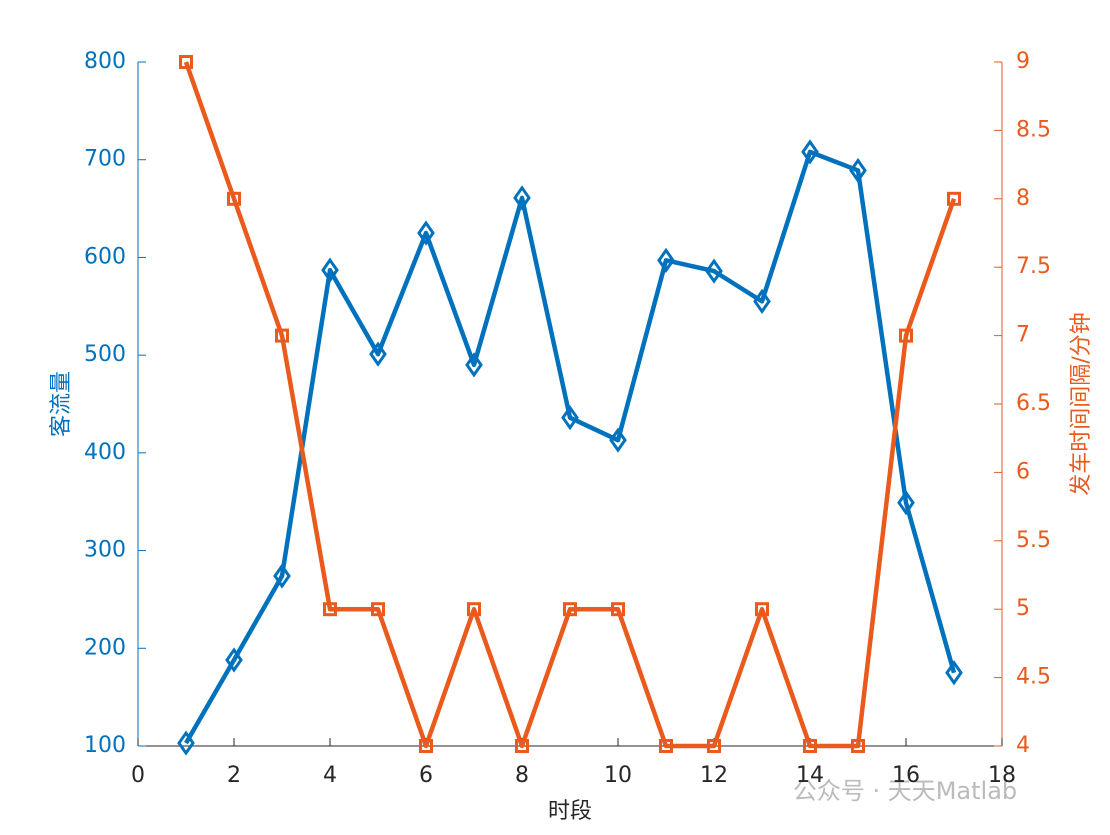 Image resolution: width=1110 pixels, height=835 pixels. I want to click on y2-tick-label: 6, so click(1023, 471).